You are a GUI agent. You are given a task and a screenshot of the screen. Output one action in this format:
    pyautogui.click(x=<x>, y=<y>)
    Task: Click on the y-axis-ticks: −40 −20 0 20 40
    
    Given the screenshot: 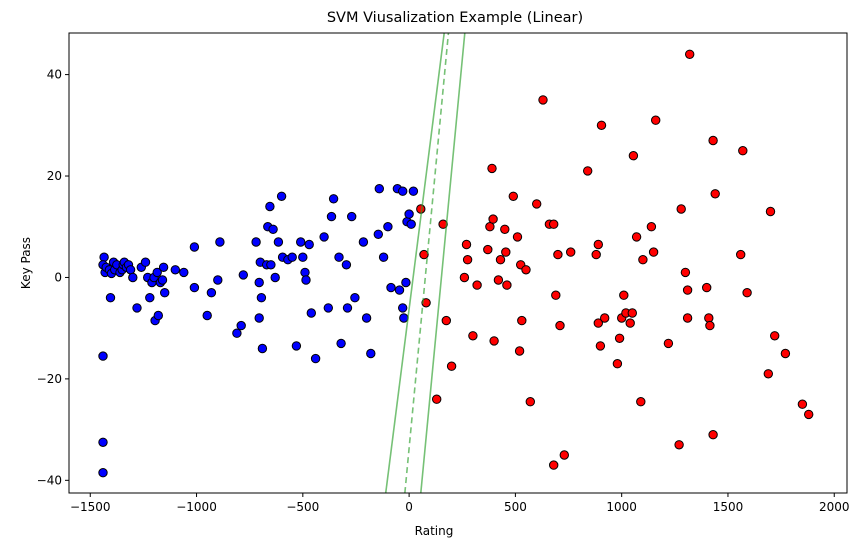 What is the action you would take?
    pyautogui.click(x=53, y=277)
    